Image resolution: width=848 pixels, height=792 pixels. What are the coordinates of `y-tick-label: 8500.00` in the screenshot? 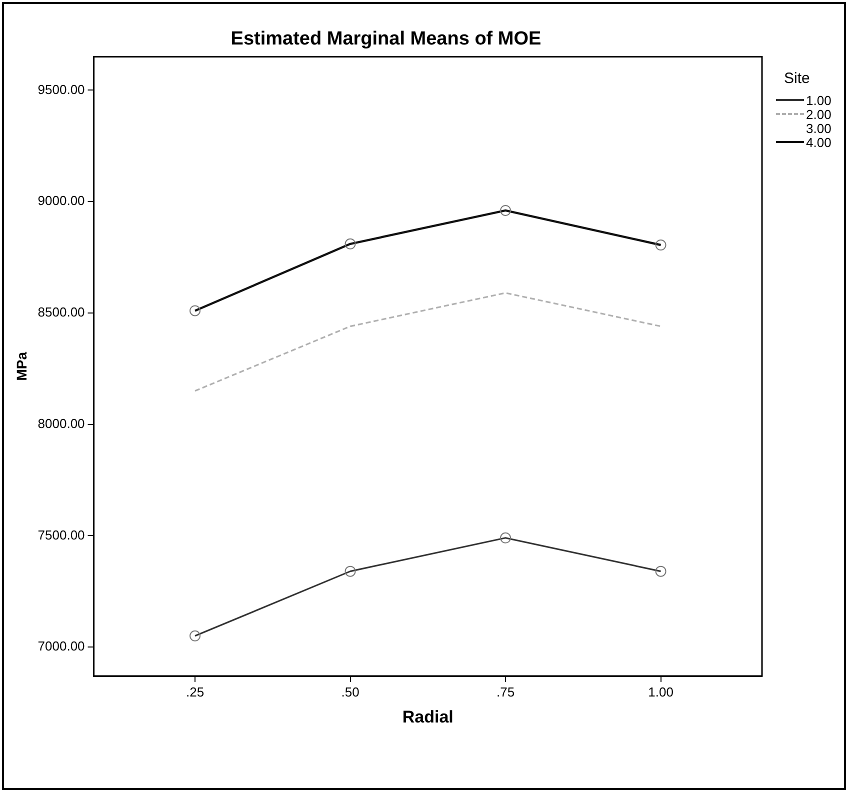 It's located at (61, 312).